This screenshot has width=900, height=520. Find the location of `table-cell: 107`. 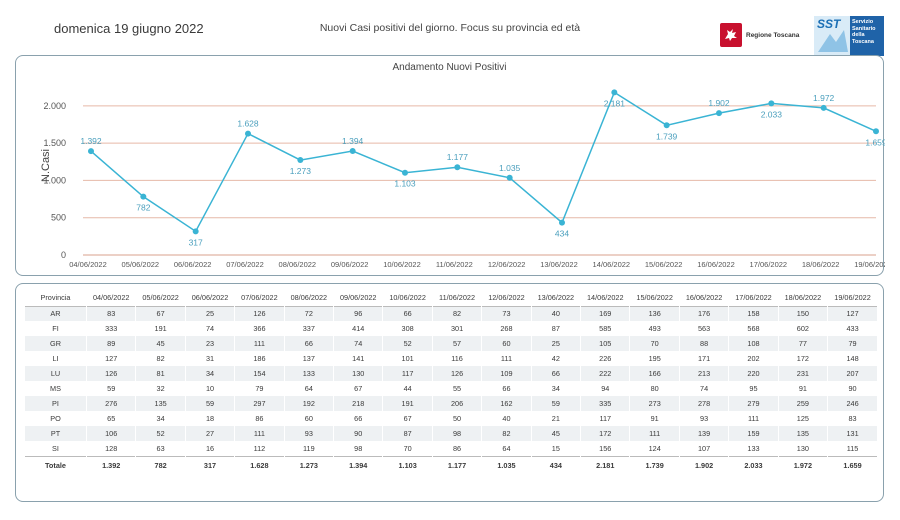

table-cell: 107 is located at coordinates (703, 448).